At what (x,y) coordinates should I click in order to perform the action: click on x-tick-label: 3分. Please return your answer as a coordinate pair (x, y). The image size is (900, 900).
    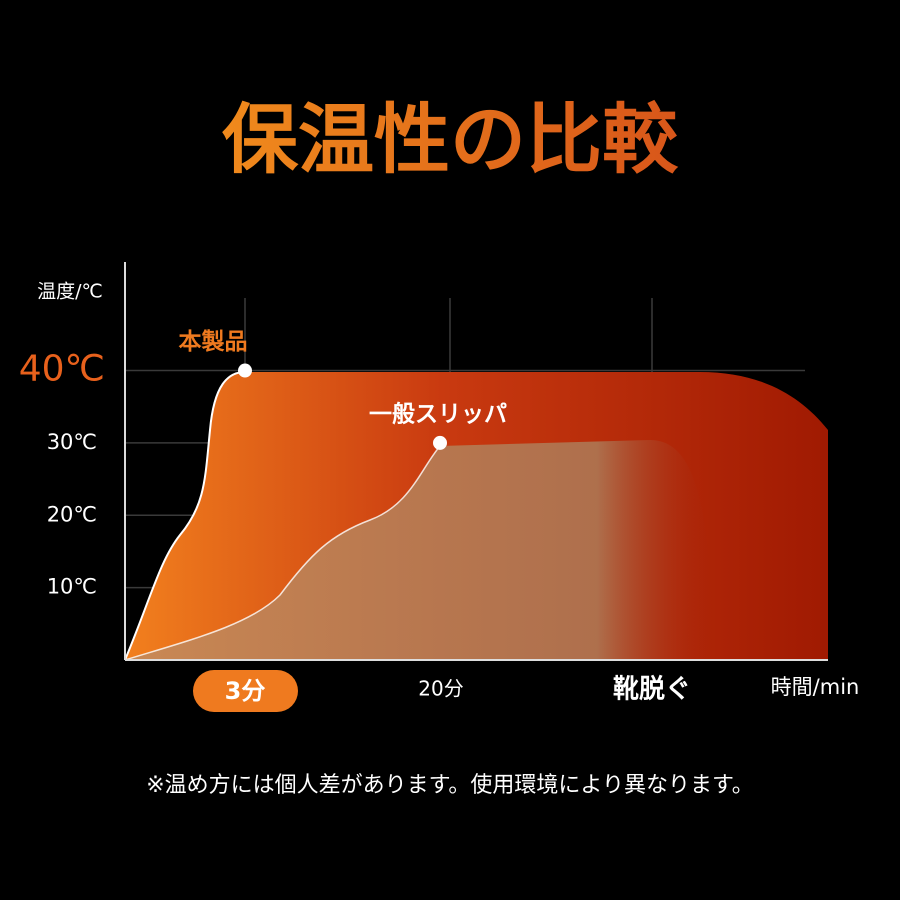
    Looking at the image, I should click on (245, 691).